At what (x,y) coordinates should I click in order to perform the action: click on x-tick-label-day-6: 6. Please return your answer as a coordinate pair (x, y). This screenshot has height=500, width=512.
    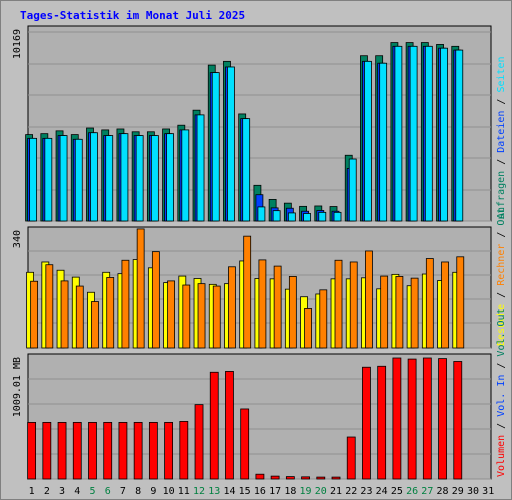
    Looking at the image, I should click on (108, 491).